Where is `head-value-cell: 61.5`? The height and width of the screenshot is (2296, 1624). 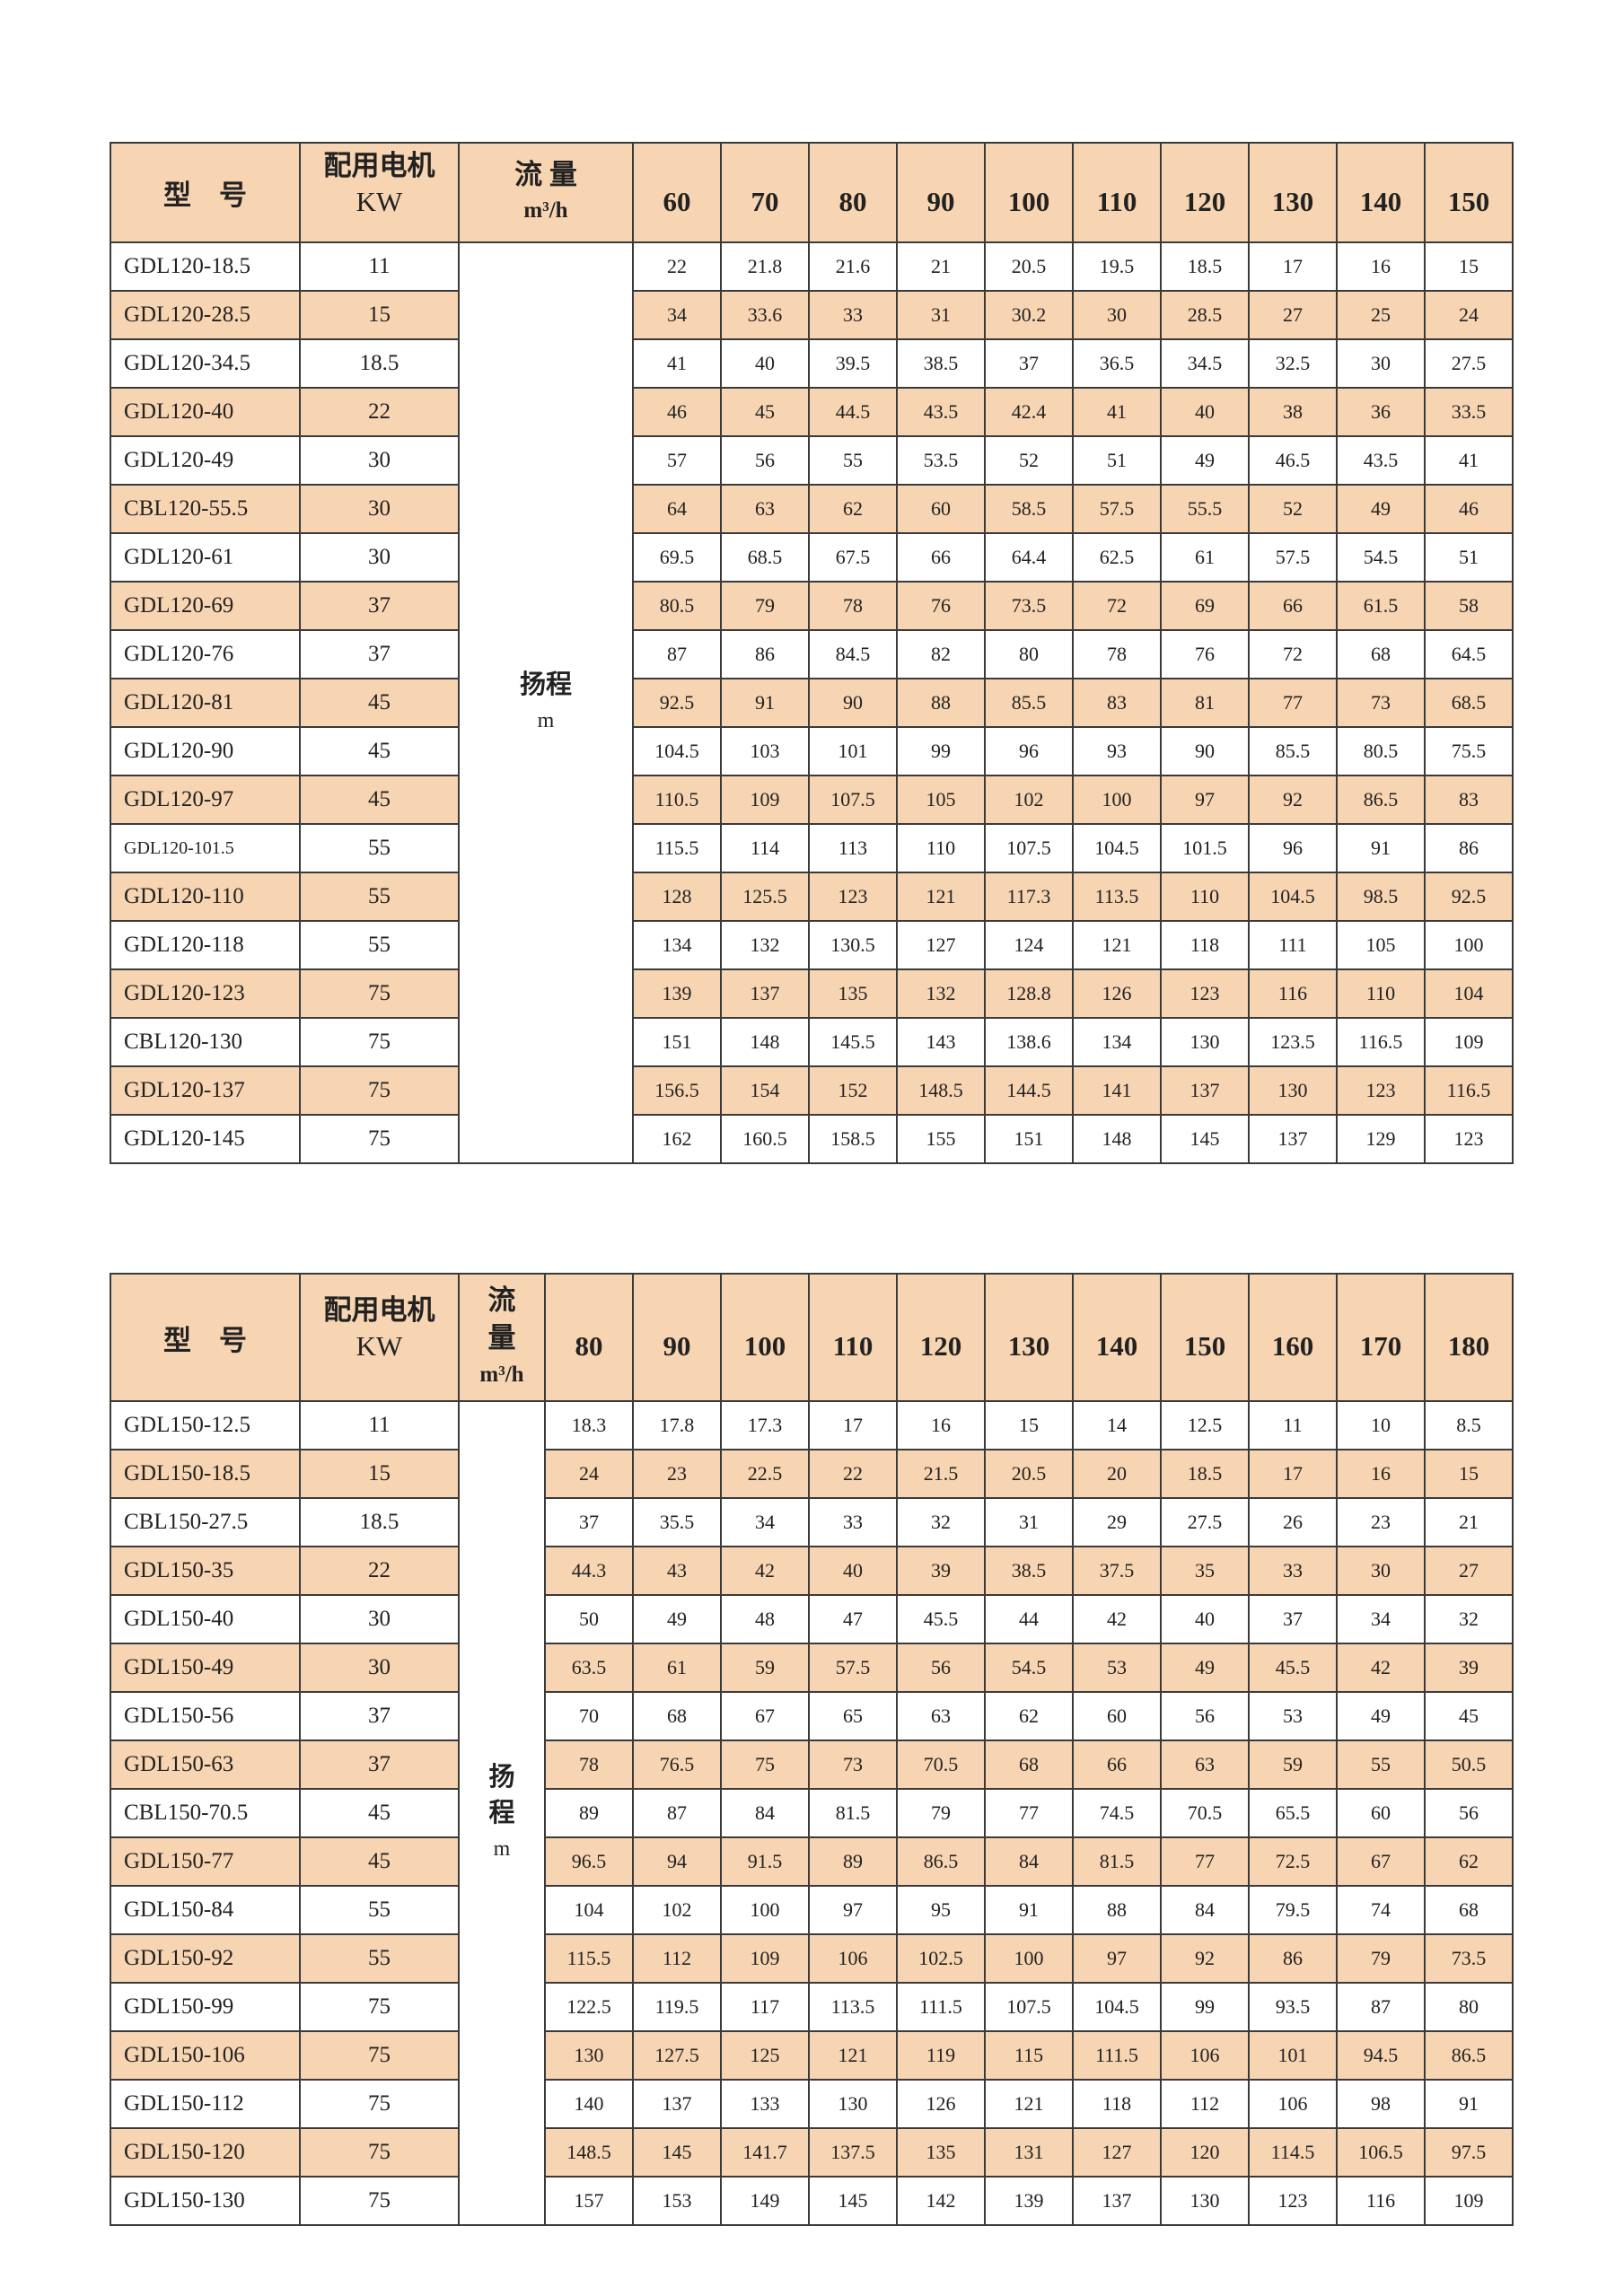
head-value-cell: 61.5 is located at coordinates (1381, 606).